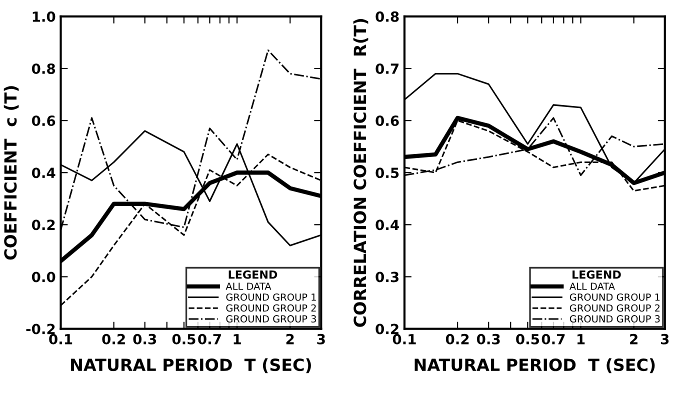 The image size is (675, 411). What do you see at coordinates (11, 173) in the screenshot?
I see `y-axis-title: COEFFICIENT c (T)` at bounding box center [11, 173].